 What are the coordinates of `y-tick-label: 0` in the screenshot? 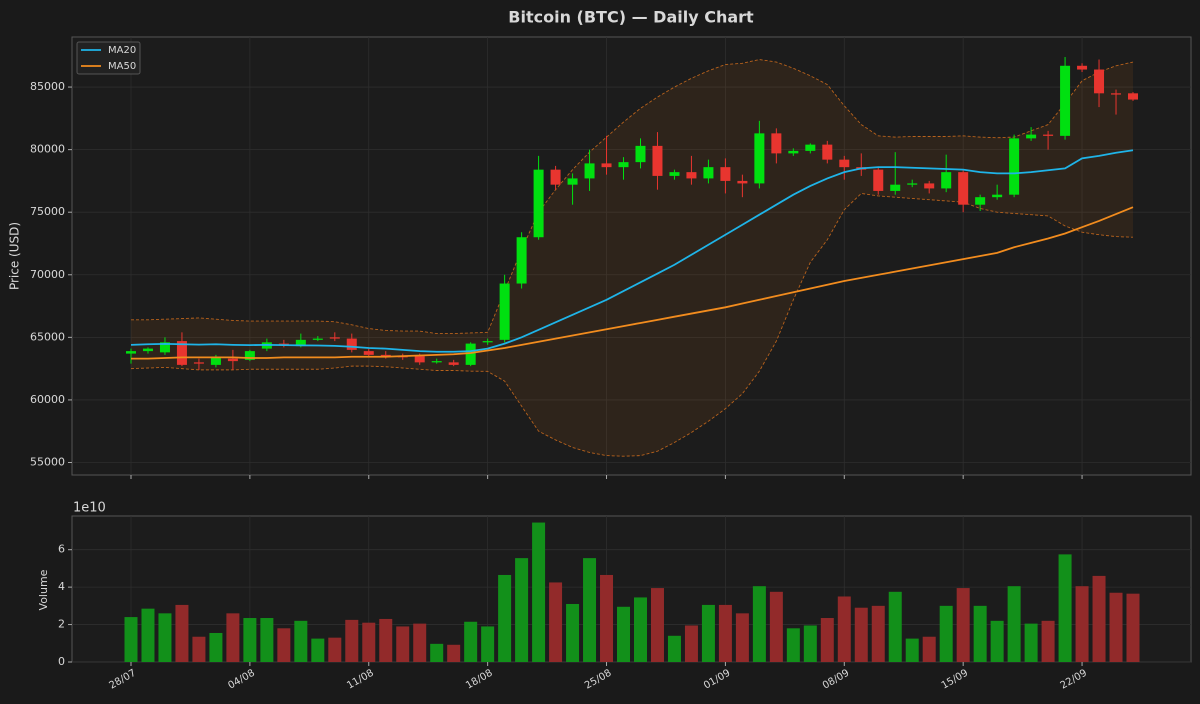 It's located at (61, 661).